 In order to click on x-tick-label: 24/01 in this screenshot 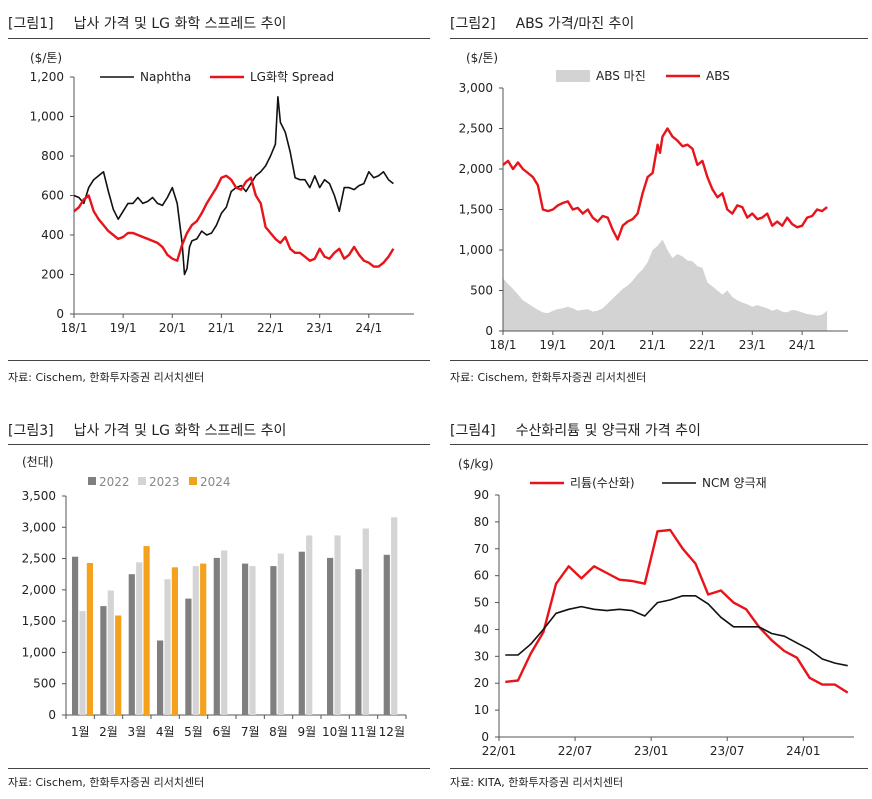, I will do `click(803, 751)`.